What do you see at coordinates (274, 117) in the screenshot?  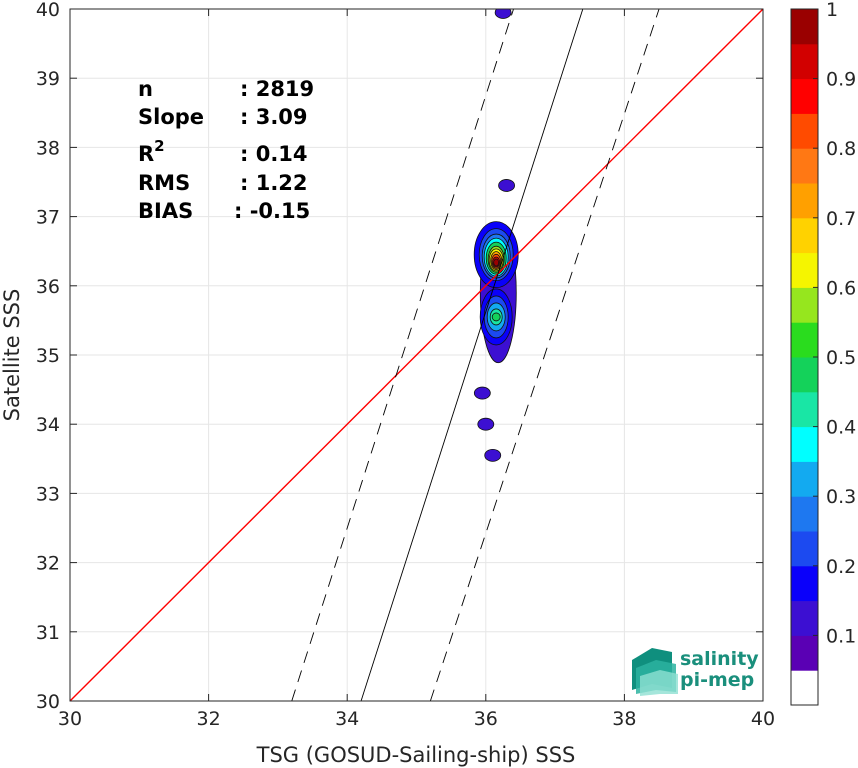 I see `stat-value: : 3.09` at bounding box center [274, 117].